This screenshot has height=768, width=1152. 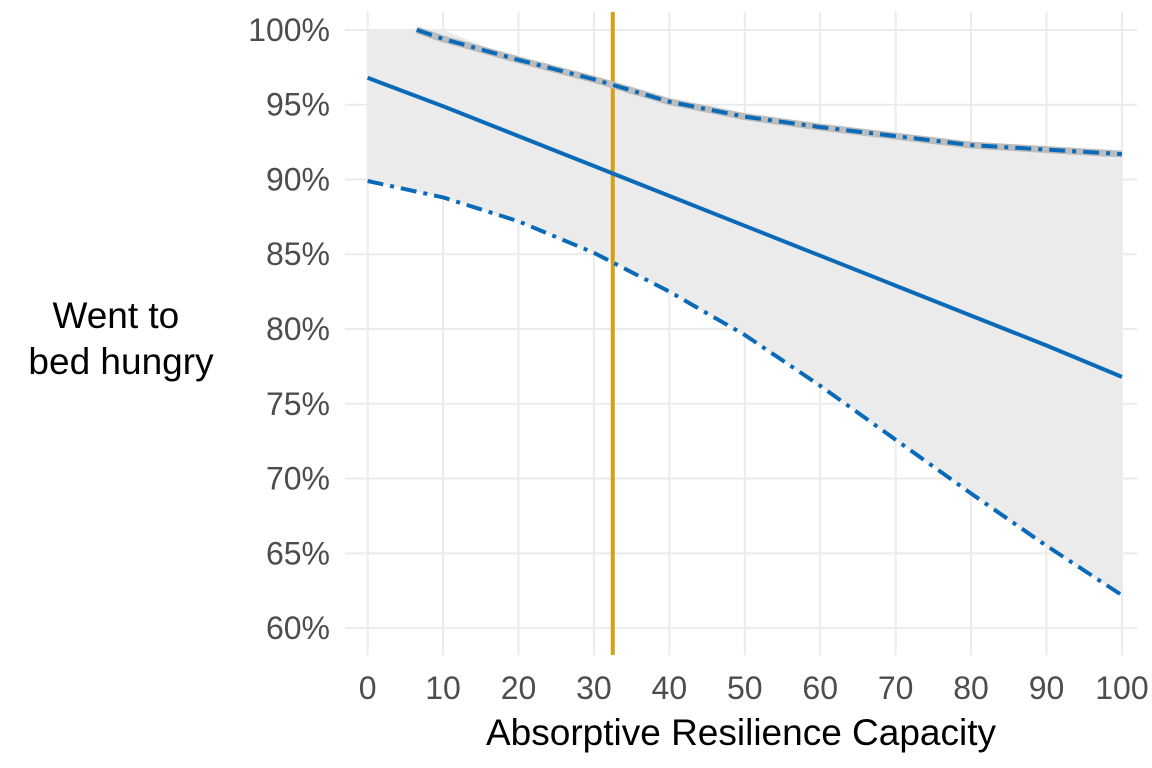 What do you see at coordinates (820, 688) in the screenshot?
I see `x-tick-label: 60` at bounding box center [820, 688].